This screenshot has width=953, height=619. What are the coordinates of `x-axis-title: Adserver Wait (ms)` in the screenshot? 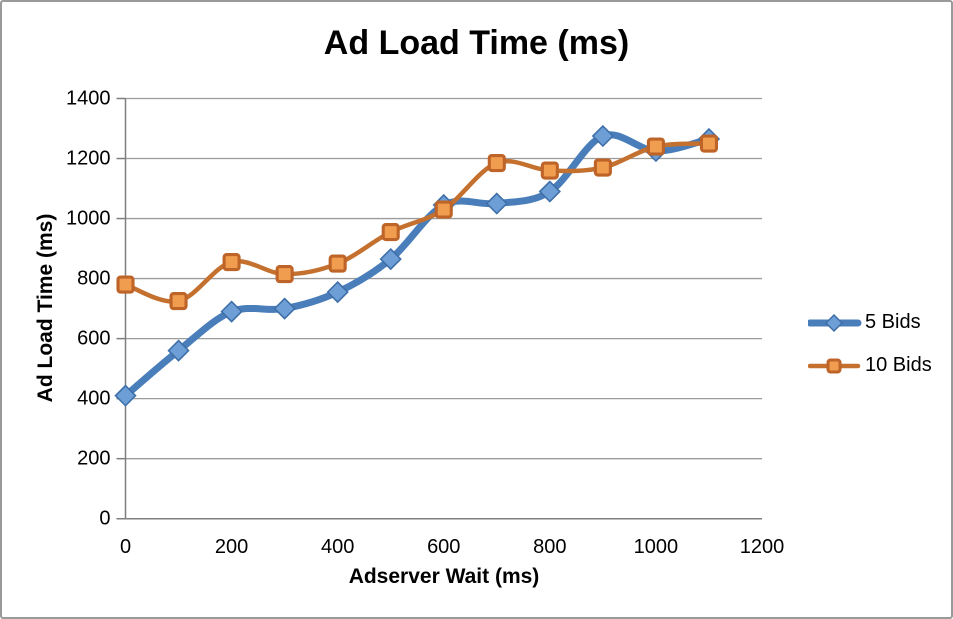 It's located at (444, 576).